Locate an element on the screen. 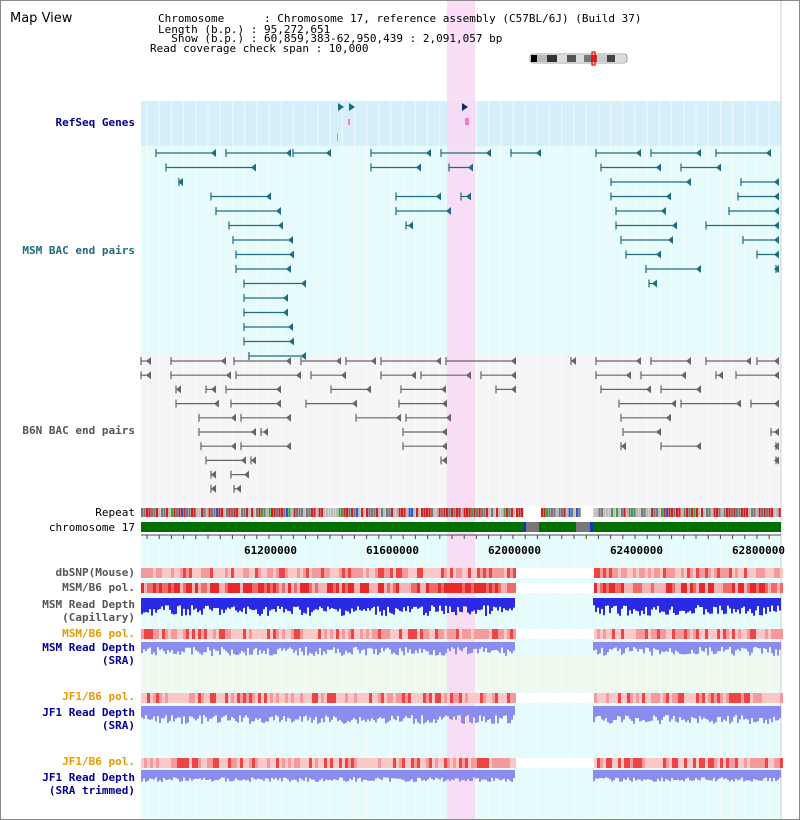  ideogram-outline is located at coordinates (578, 58).